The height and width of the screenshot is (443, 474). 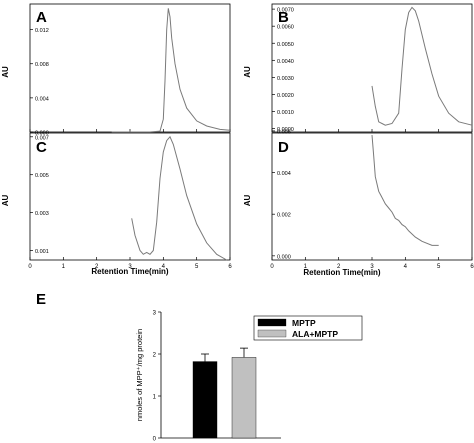 I want to click on y-tick-label: 0.0060, so click(x=285, y=28).